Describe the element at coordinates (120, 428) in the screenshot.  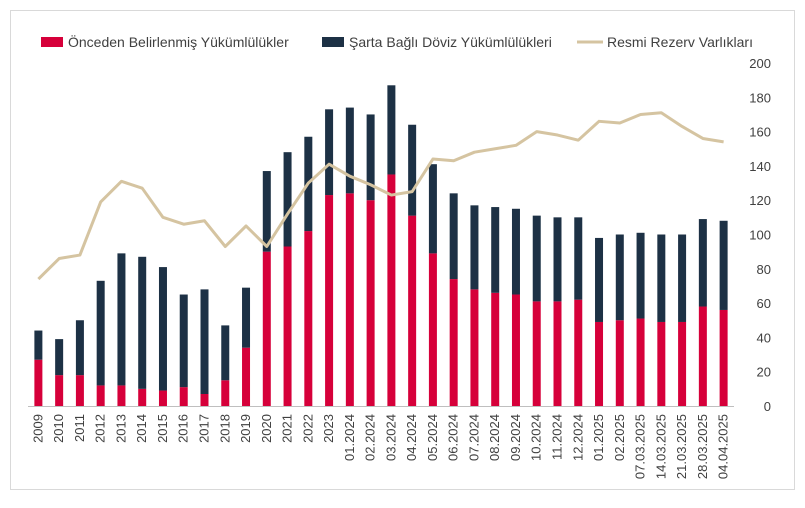
I see `x-tick-label: 2013` at that location.